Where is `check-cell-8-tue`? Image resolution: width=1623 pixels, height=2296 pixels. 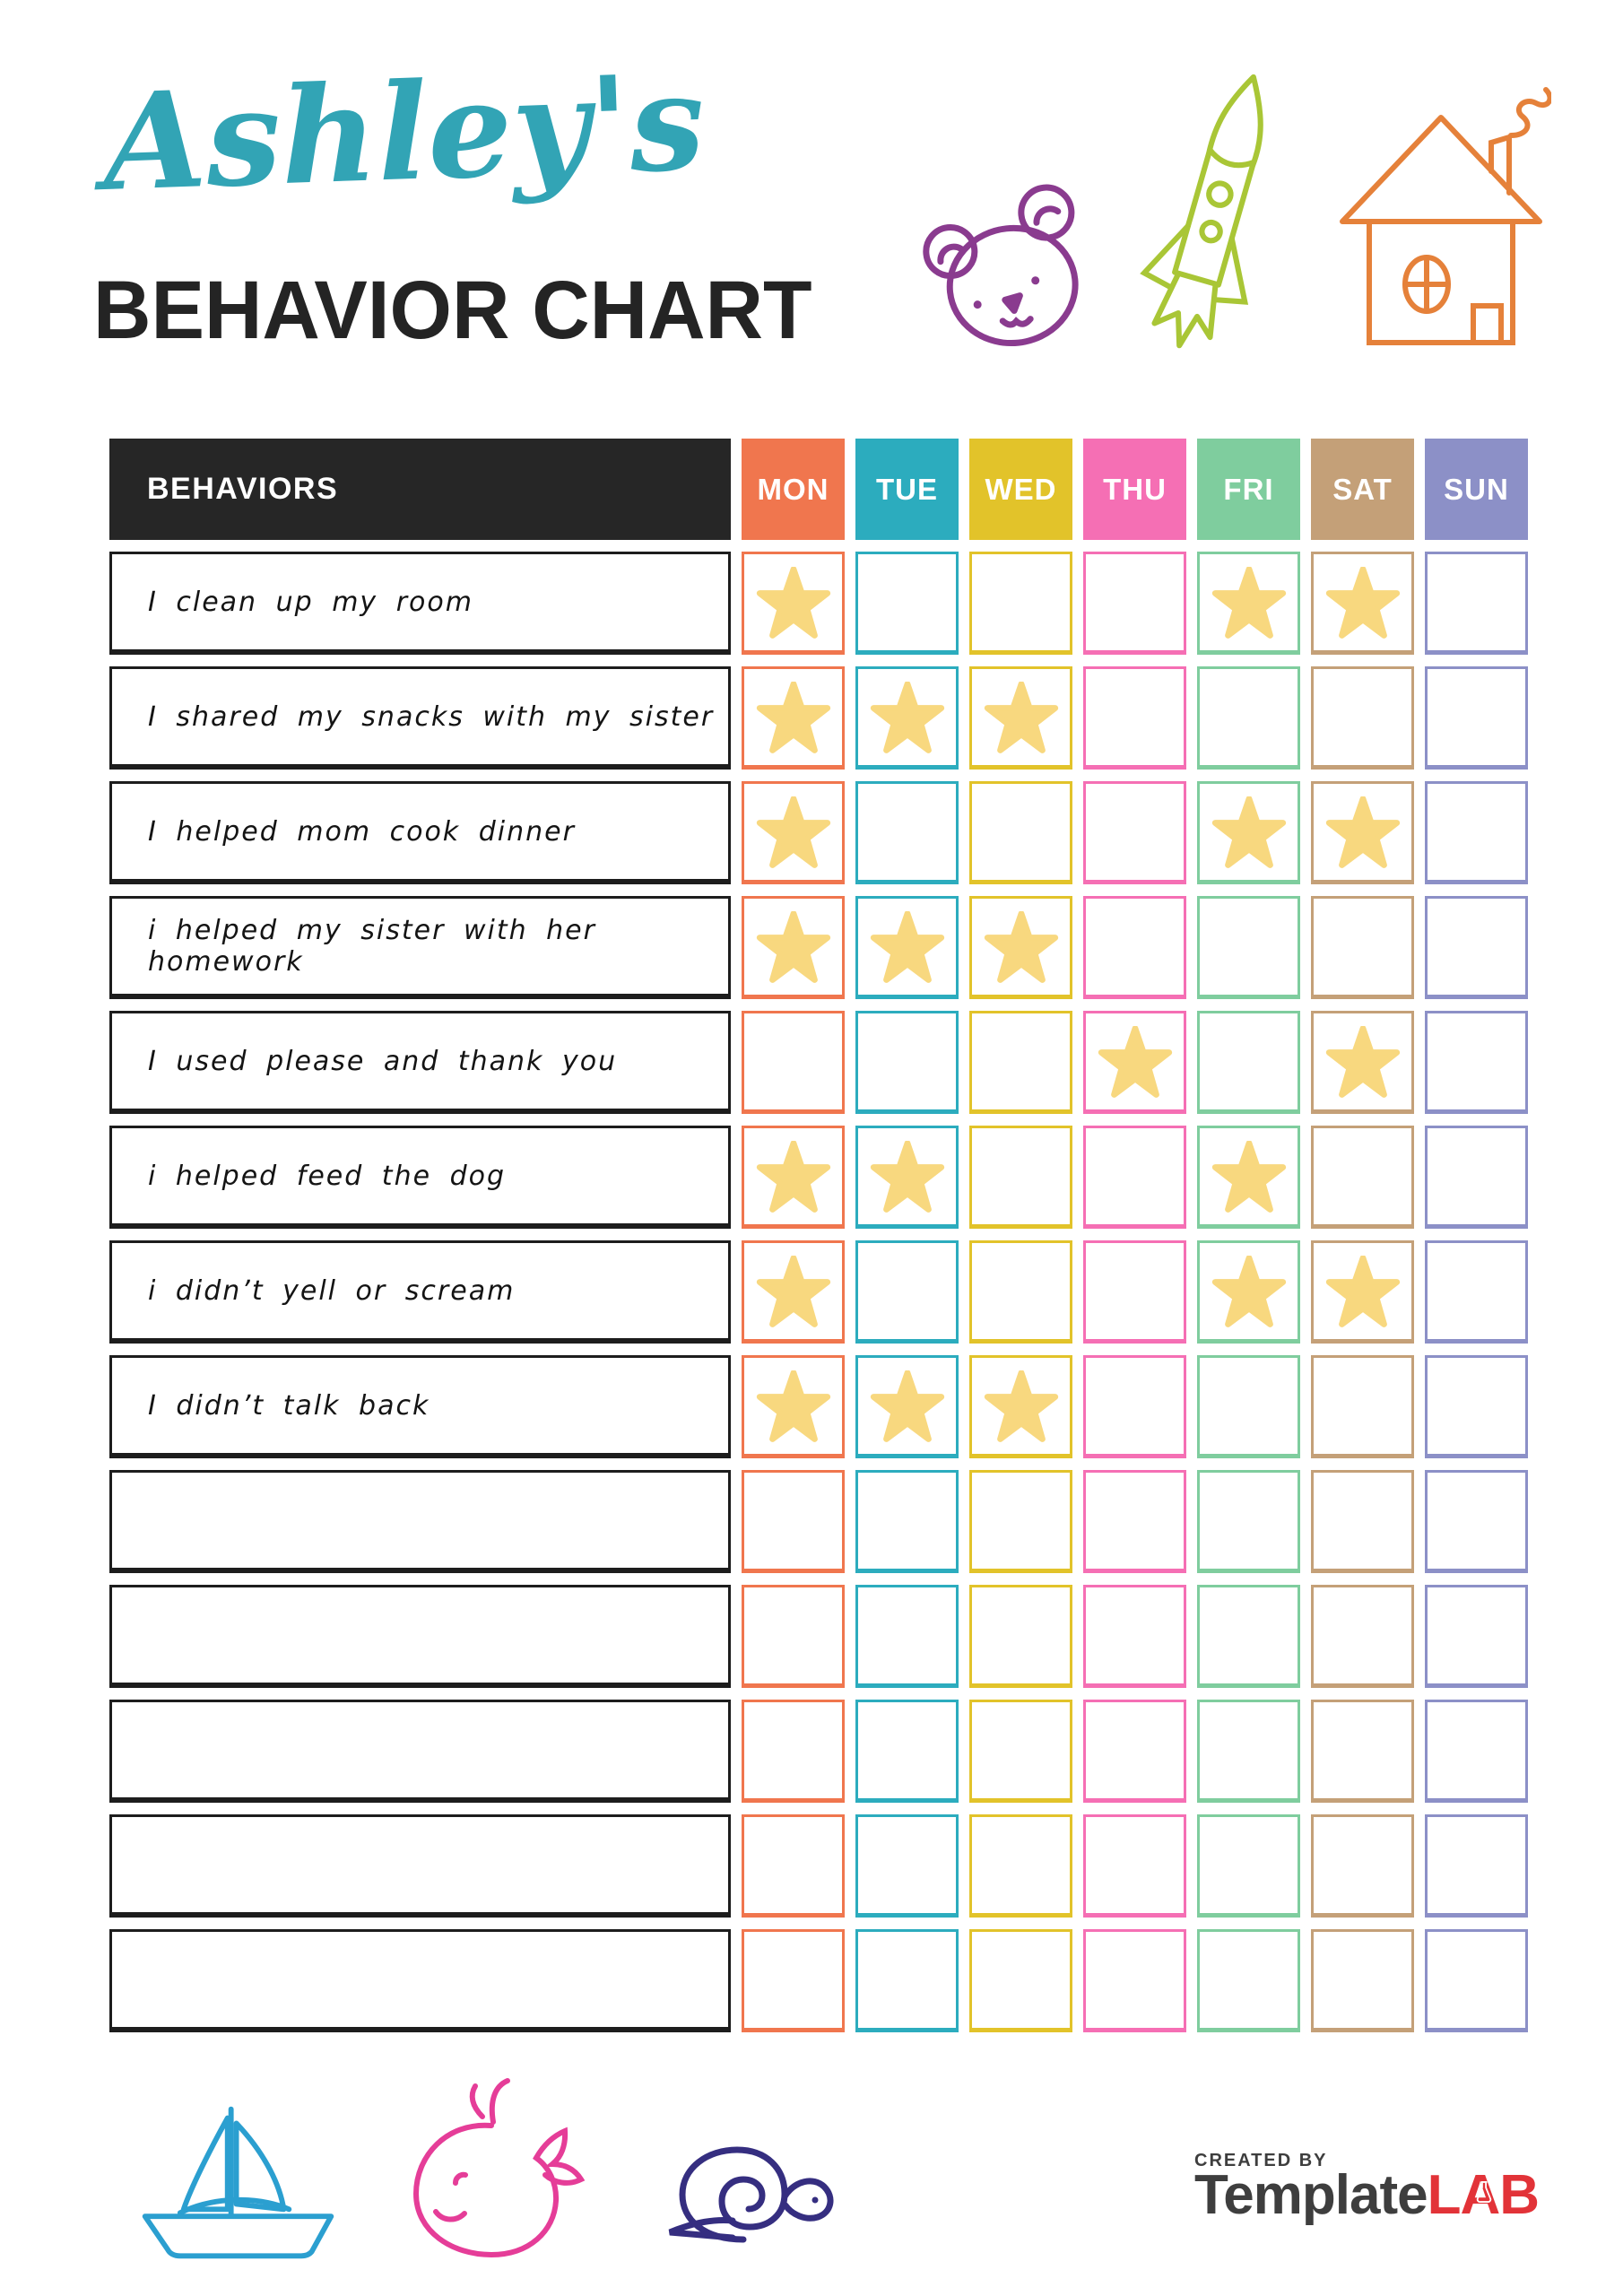
check-cell-8-tue is located at coordinates (907, 1521).